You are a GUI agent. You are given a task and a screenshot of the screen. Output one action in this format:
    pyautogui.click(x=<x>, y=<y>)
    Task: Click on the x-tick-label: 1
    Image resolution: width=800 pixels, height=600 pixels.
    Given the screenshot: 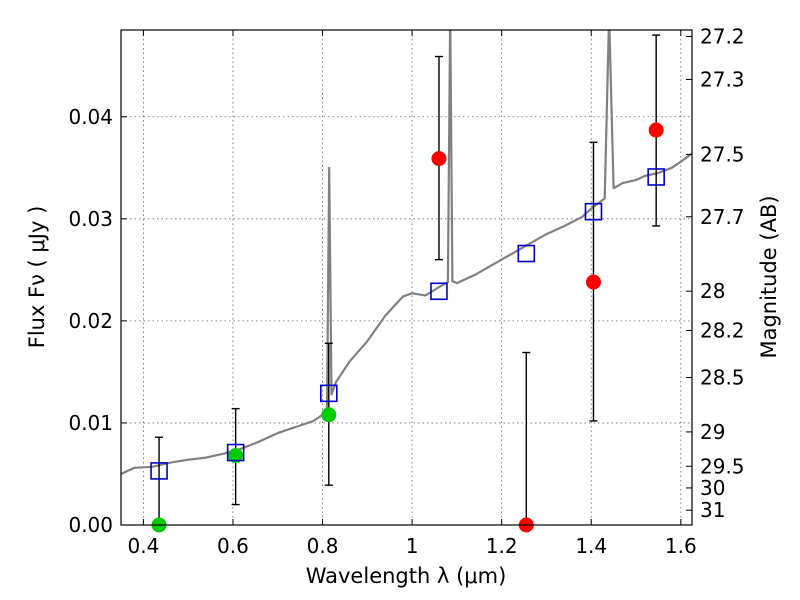 What is the action you would take?
    pyautogui.click(x=412, y=546)
    